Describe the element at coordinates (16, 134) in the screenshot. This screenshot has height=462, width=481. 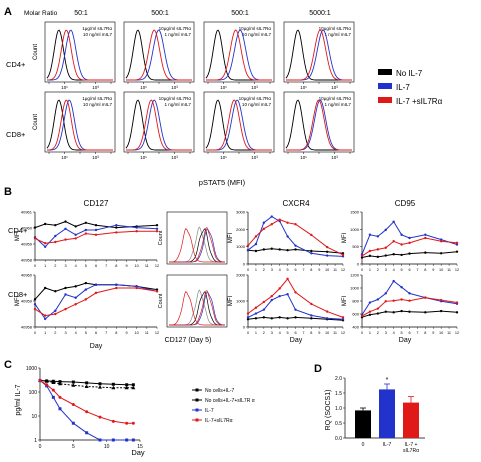
I see `row-label-cd8: CD8+` at that location.